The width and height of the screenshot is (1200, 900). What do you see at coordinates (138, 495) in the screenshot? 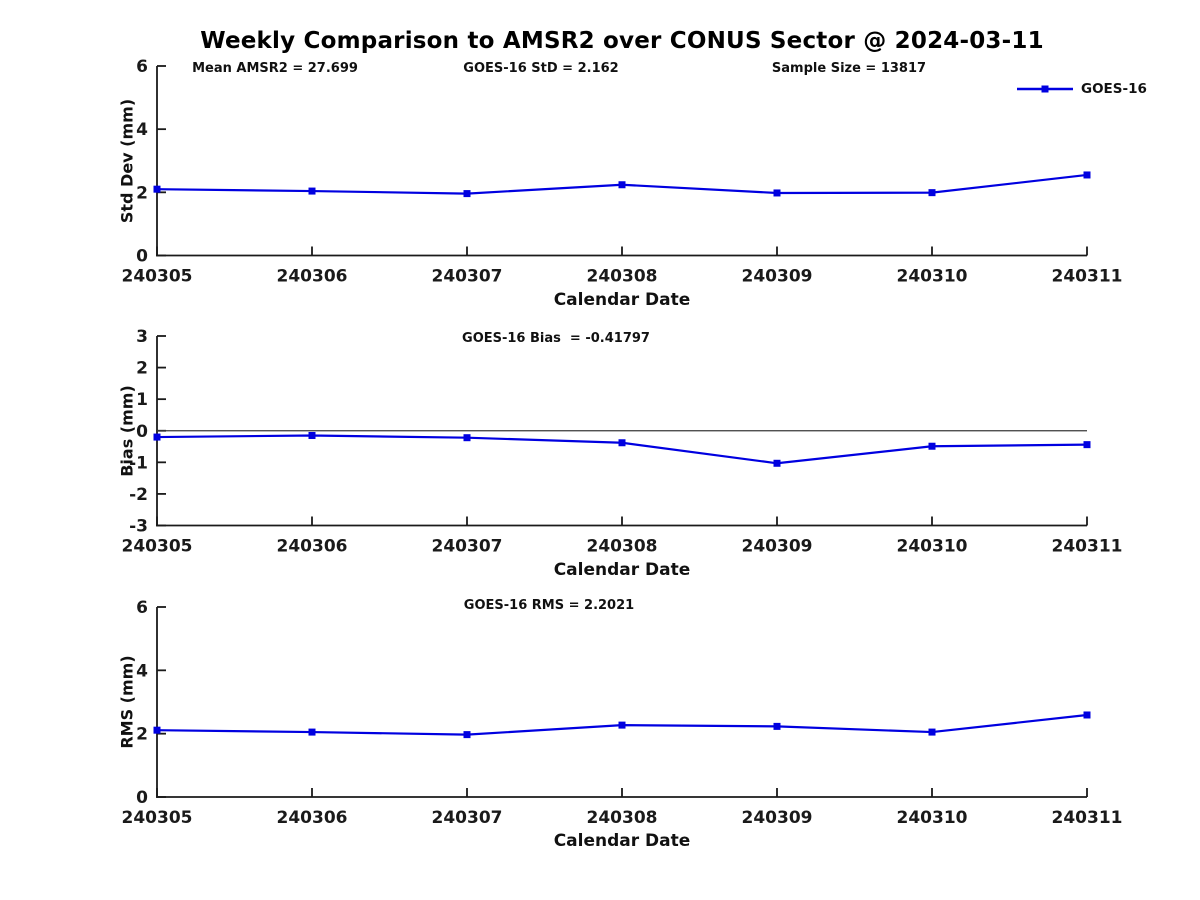
I see `y-tick-label: -2` at bounding box center [138, 495].